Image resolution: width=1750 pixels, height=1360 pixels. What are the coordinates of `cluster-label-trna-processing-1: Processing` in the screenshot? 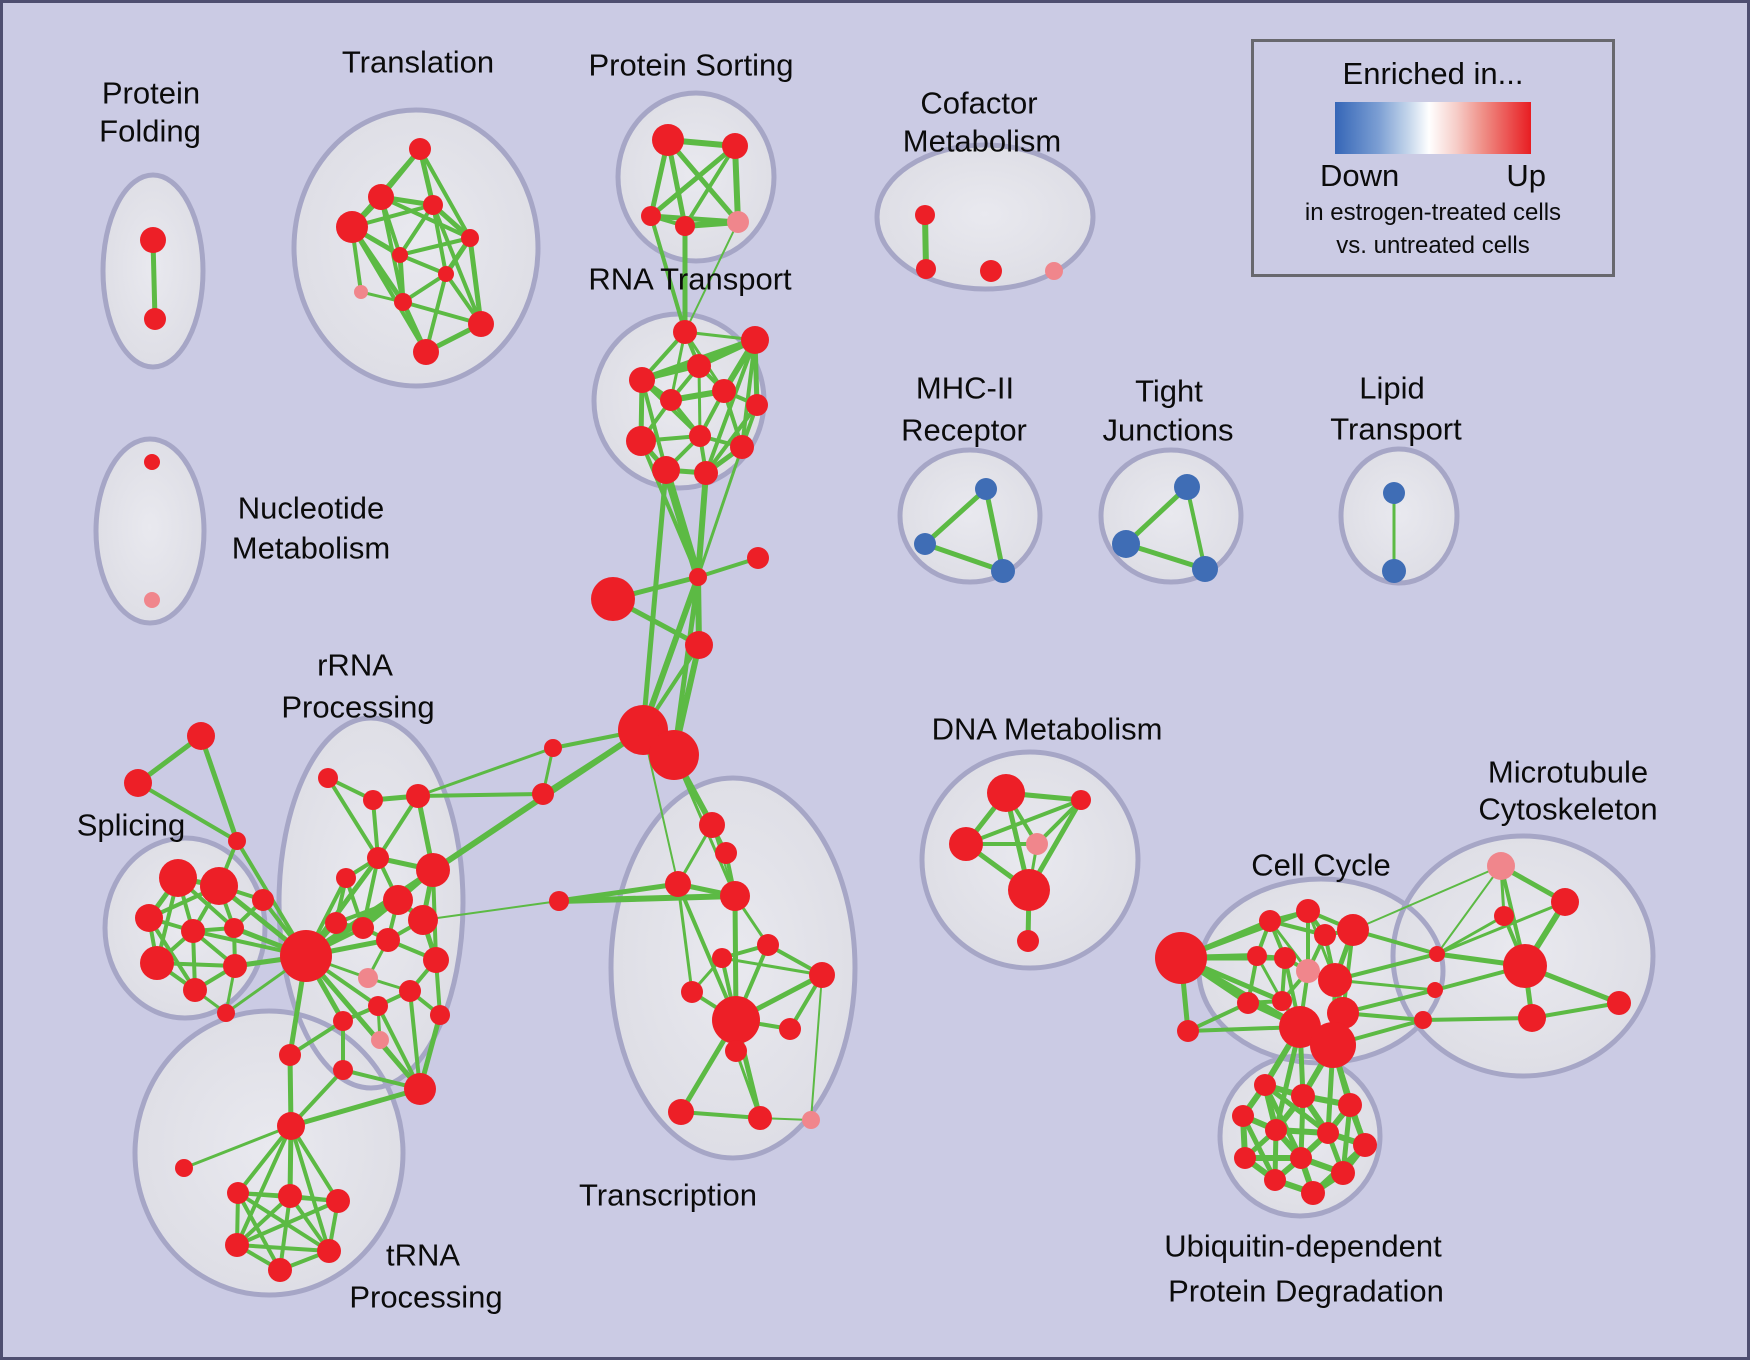 It's located at (425, 1297).